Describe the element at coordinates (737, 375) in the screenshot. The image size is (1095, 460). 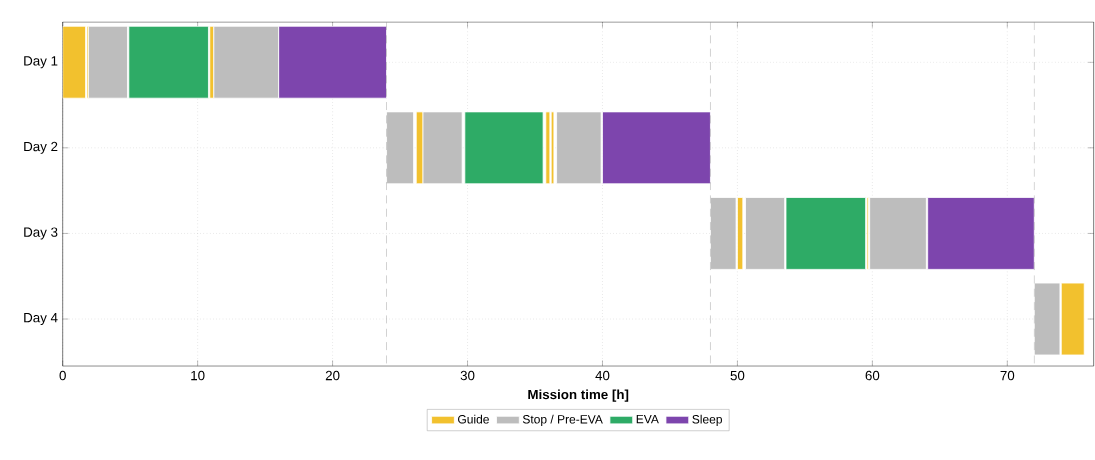
I see `x-tick-label: 50` at that location.